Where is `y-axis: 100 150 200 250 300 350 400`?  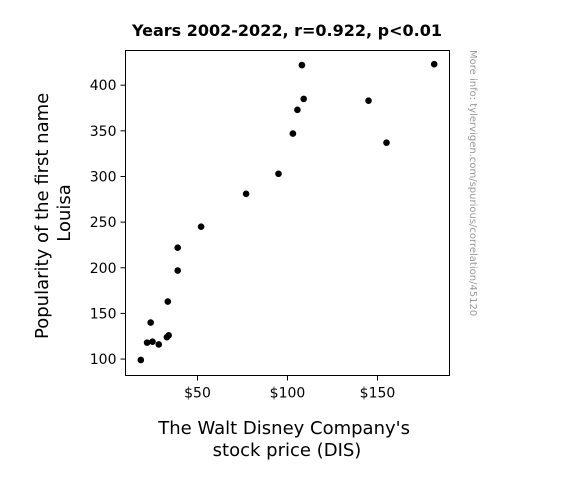 y-axis: 100 150 200 250 300 350 400 is located at coordinates (108, 223).